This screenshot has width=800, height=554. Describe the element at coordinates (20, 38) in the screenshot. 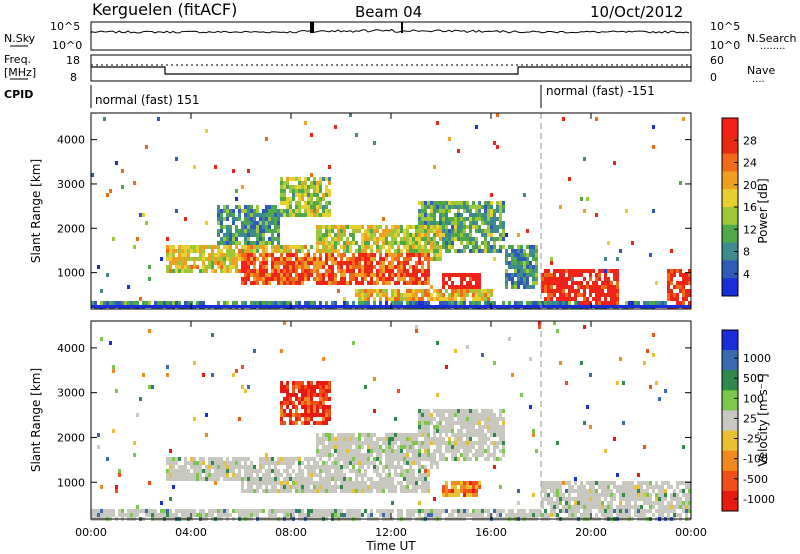

I see `noise-left-label: N.Sky` at that location.